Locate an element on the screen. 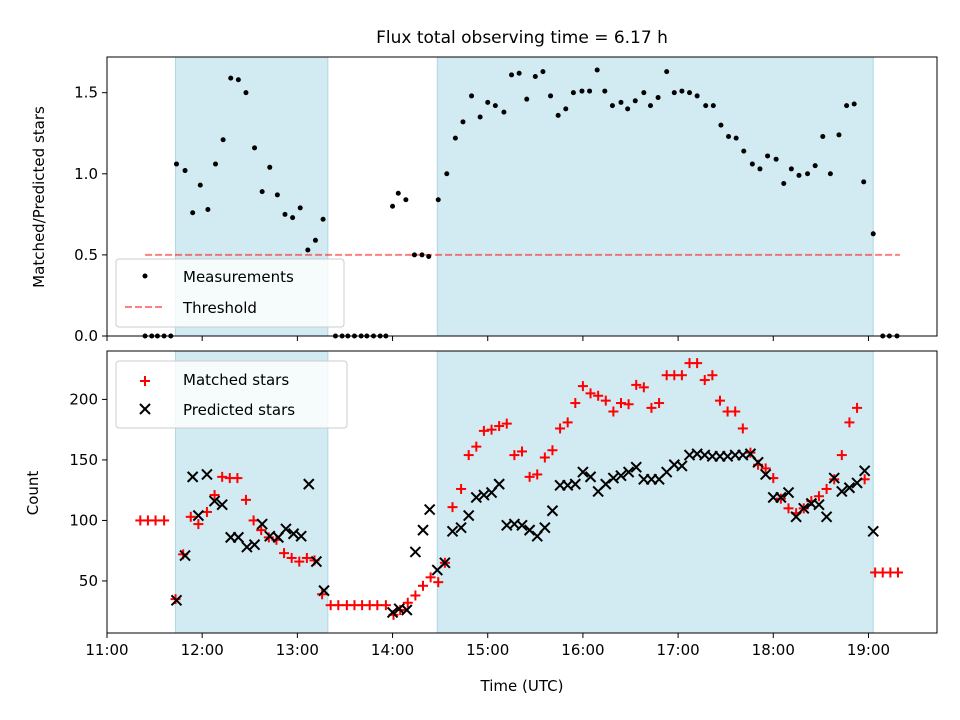 This screenshot has width=960, height=720. legend-label-measurements: Measurements is located at coordinates (238, 277).